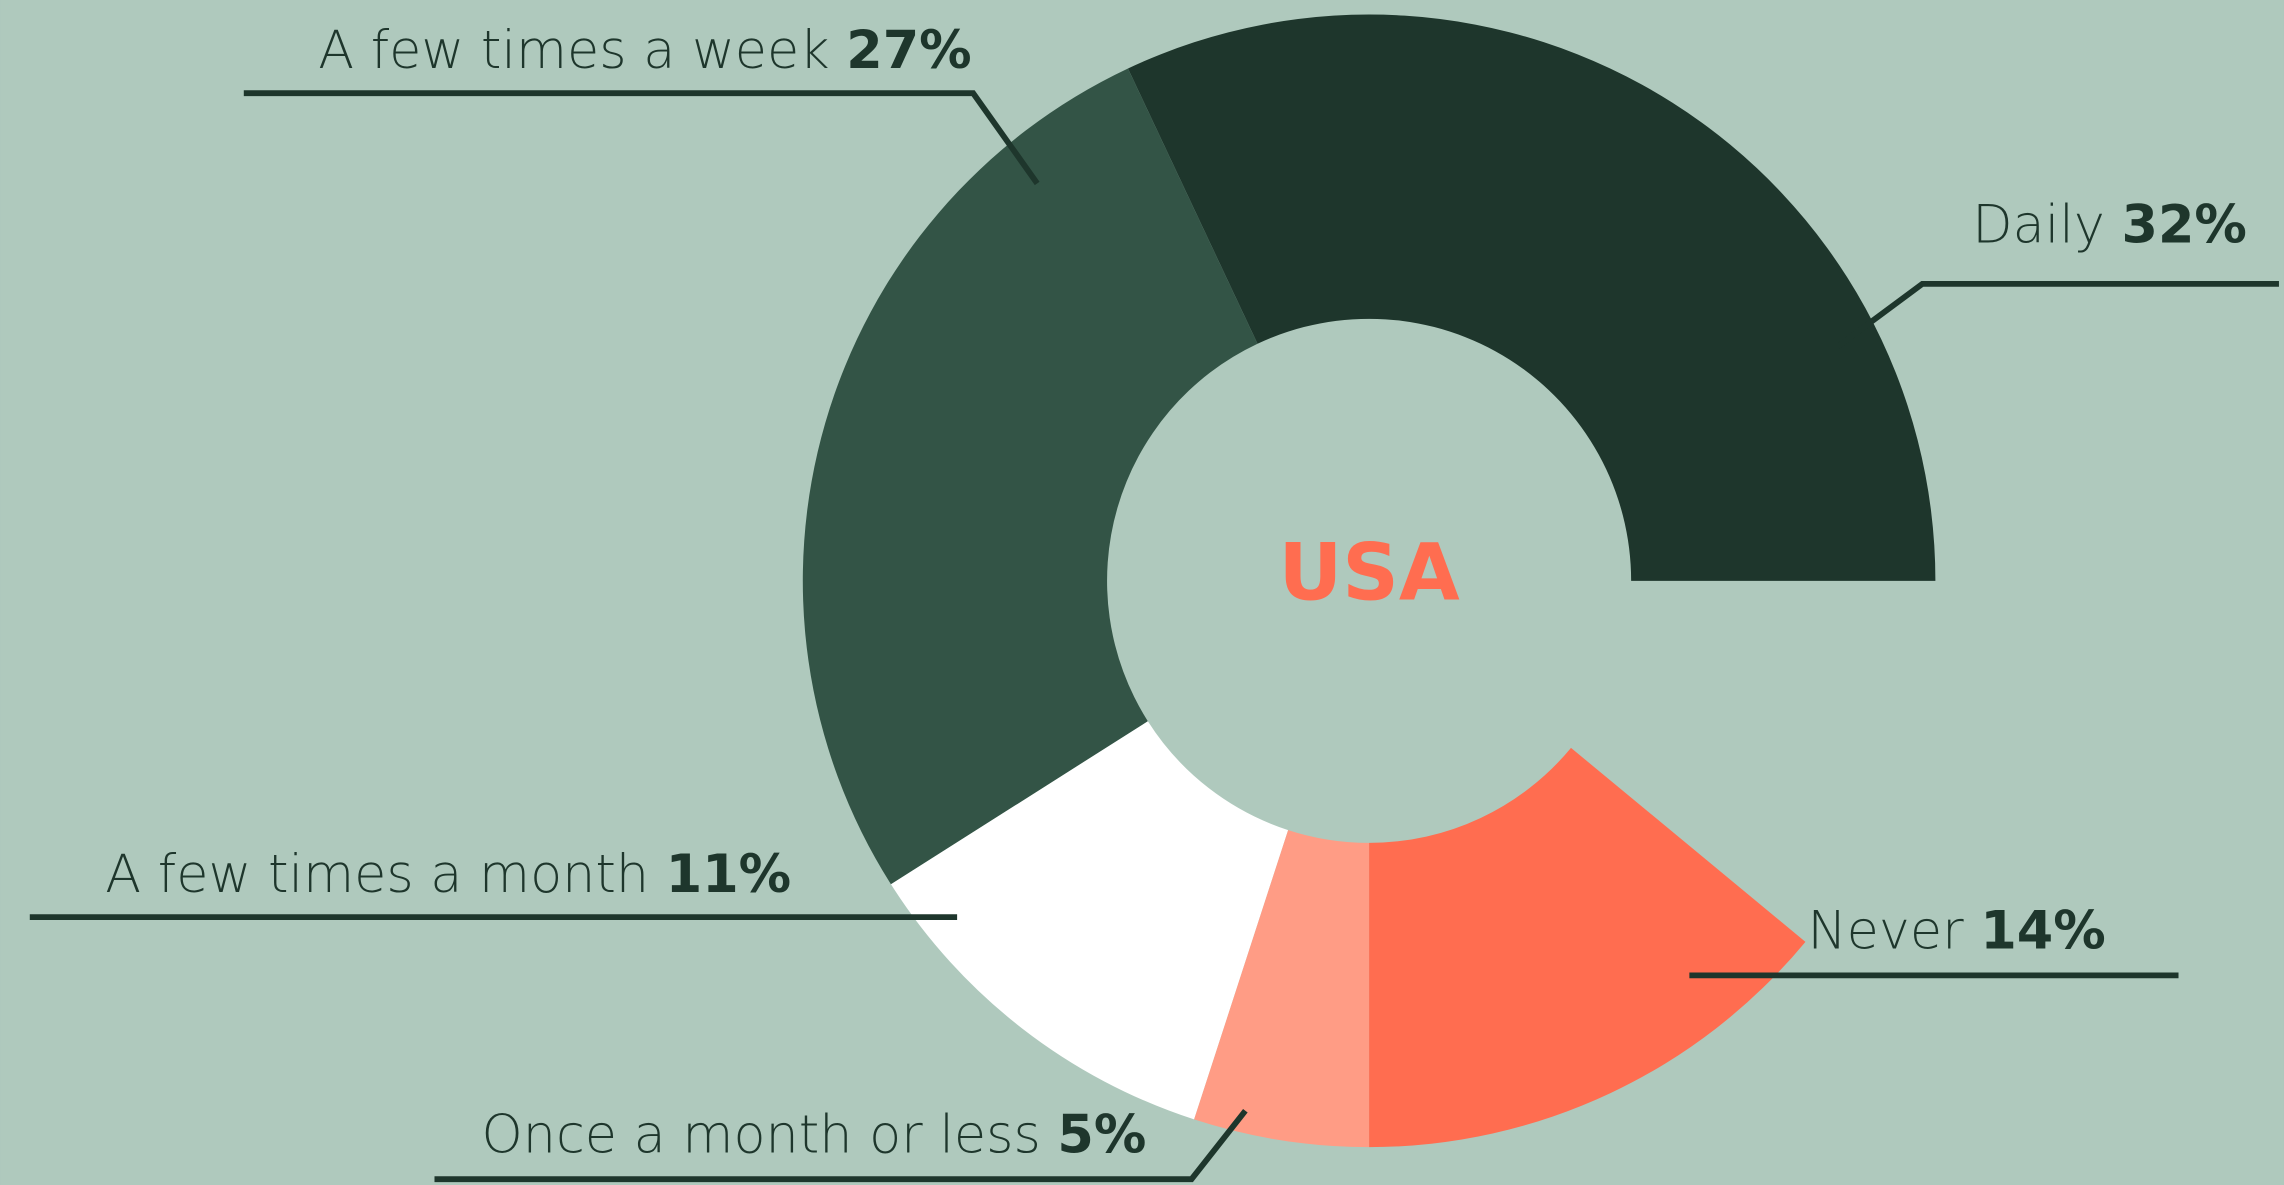 Image resolution: width=2284 pixels, height=1185 pixels. What do you see at coordinates (1101, 1134) in the screenshot?
I see `value-label: 5%` at bounding box center [1101, 1134].